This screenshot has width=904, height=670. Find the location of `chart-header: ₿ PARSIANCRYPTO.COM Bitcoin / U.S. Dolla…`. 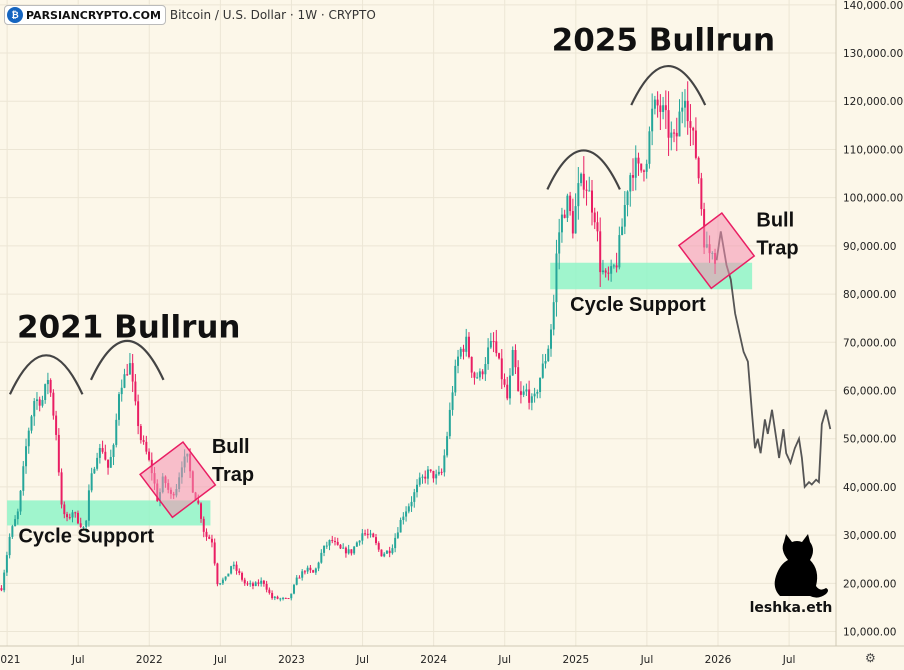

chart-header: ₿ PARSIANCRYPTO.COM Bitcoin / U.S. Dolla… is located at coordinates (190, 15).